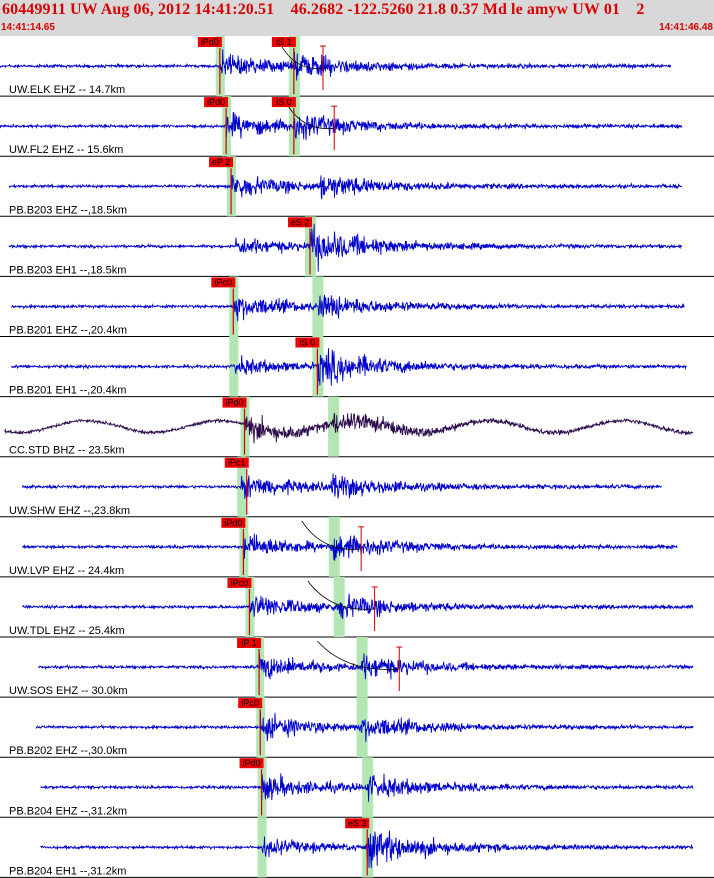 The width and height of the screenshot is (714, 878). Describe the element at coordinates (67, 90) in the screenshot. I see `channel-label: UW.ELK EHZ -- 14.7km` at that location.